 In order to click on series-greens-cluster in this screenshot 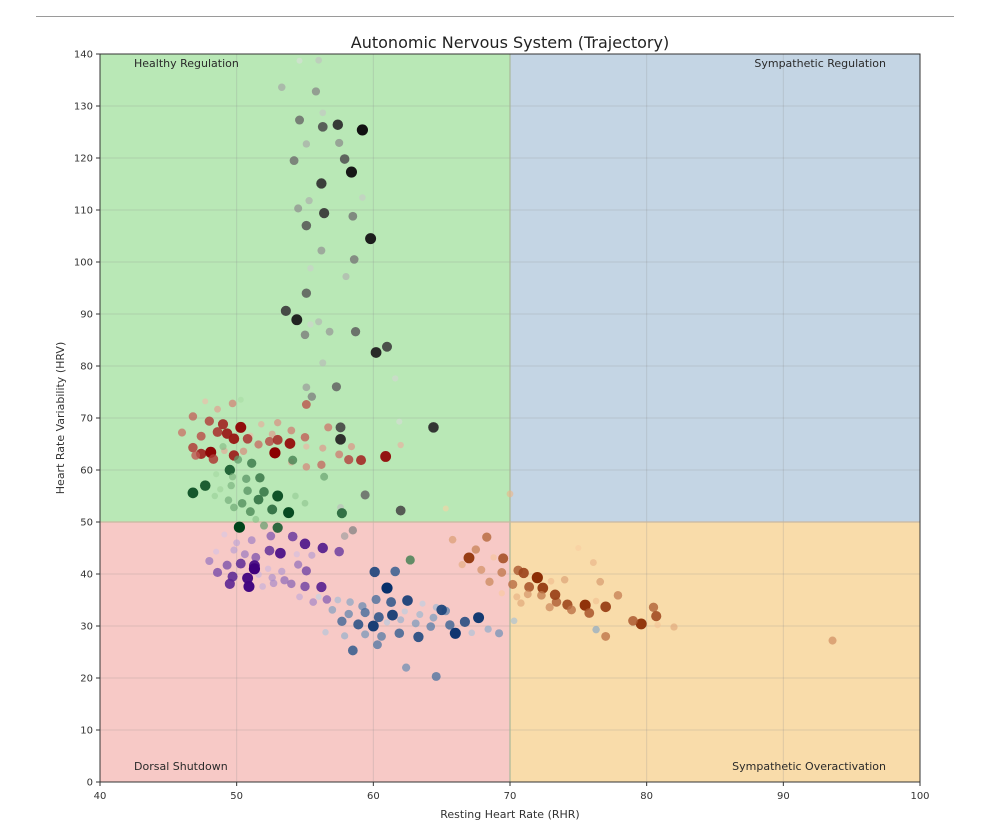, I will do `click(301, 480)`.